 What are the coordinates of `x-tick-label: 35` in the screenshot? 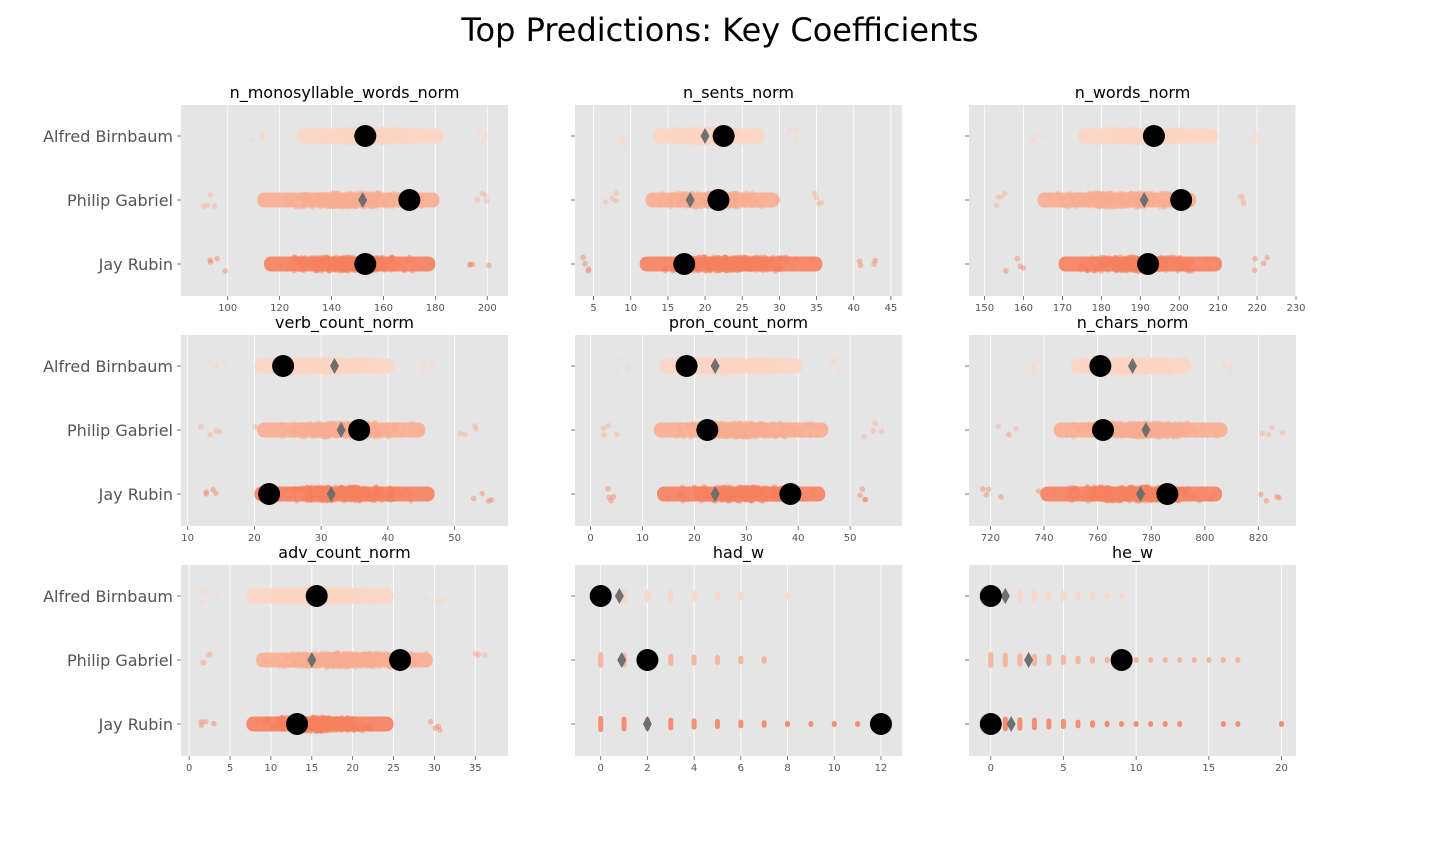 It's located at (816, 308).